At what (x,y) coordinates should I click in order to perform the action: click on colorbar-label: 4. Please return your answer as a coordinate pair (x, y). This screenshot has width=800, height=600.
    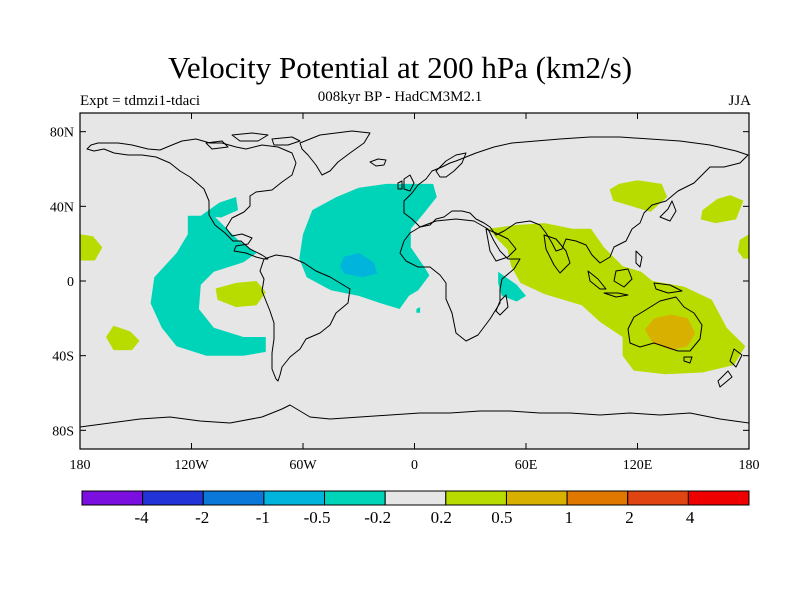
    Looking at the image, I should click on (690, 517).